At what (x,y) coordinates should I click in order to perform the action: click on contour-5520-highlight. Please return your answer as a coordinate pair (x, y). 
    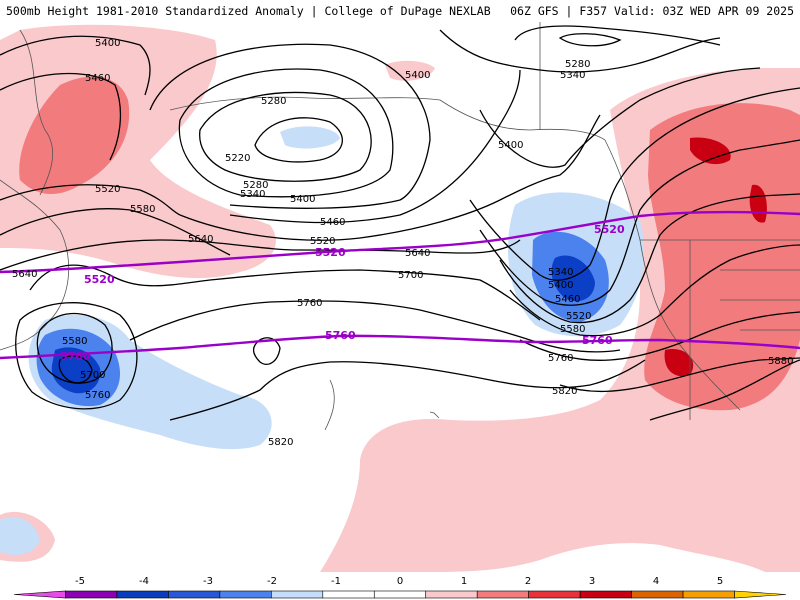
    Looking at the image, I should click on (400, 242).